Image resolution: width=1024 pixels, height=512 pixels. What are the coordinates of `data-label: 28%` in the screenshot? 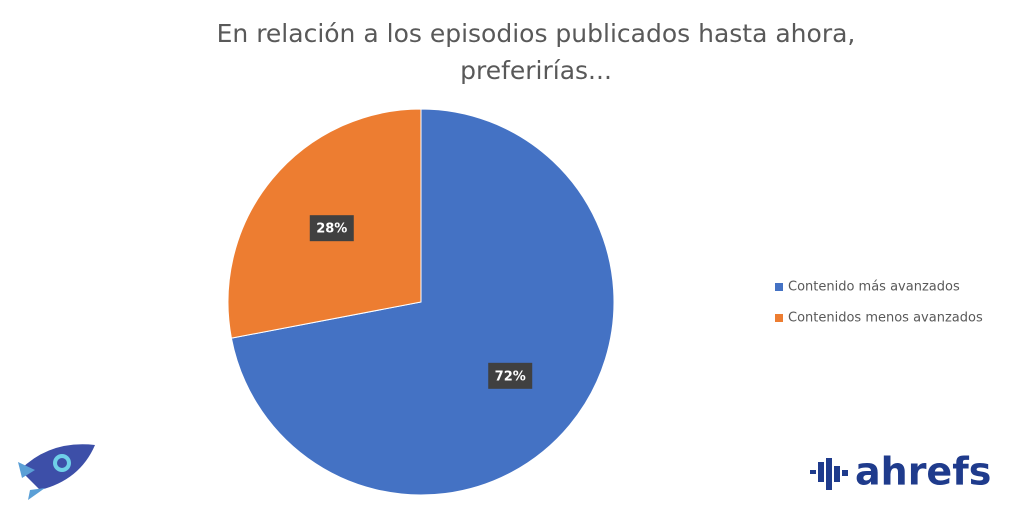 It's located at (331, 229).